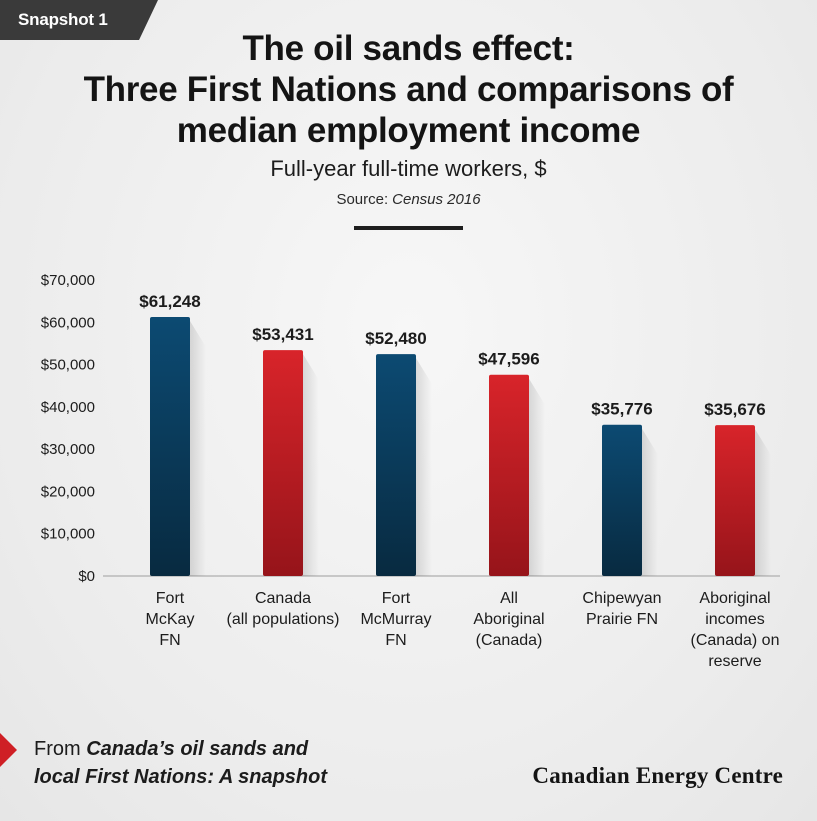 This screenshot has height=821, width=817. Describe the element at coordinates (8, 750) in the screenshot. I see `footer-arrow-icon` at that location.